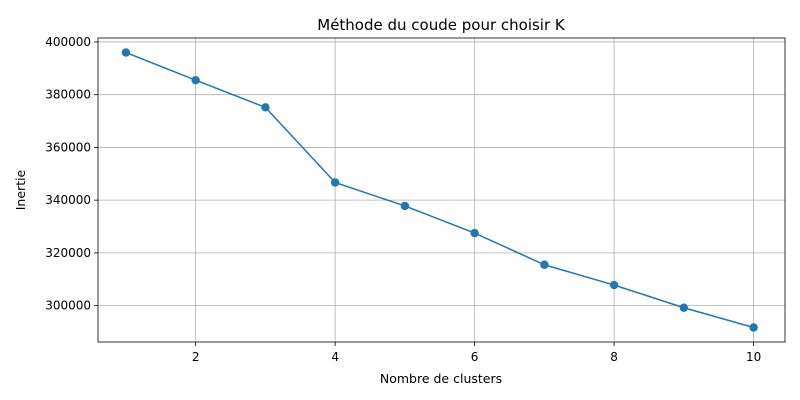  Describe the element at coordinates (68, 200) in the screenshot. I see `y-tick-label: 340000` at that location.